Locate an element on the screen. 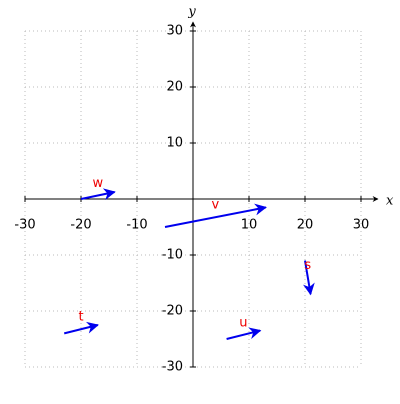 This screenshot has height=404, width=400. y-tick-label: 30 is located at coordinates (174, 31).